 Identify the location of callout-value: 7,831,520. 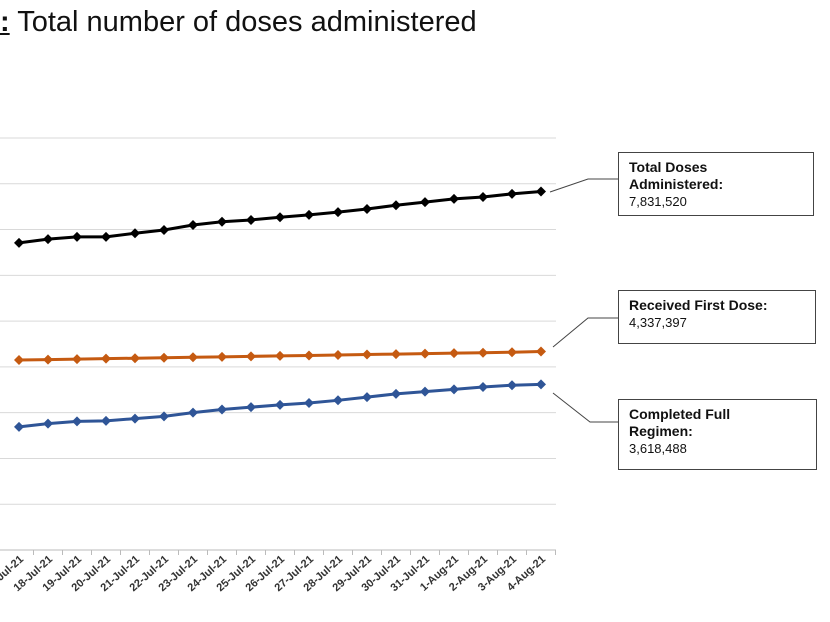
(658, 201).